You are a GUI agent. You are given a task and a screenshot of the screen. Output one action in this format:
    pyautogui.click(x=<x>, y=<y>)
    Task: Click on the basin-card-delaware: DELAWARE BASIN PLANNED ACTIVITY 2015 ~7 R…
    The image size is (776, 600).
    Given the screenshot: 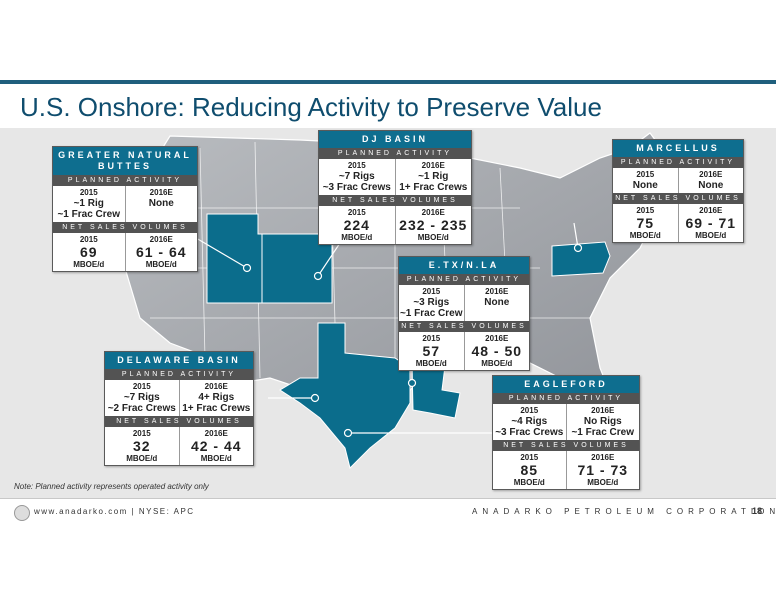 What is the action you would take?
    pyautogui.click(x=179, y=408)
    